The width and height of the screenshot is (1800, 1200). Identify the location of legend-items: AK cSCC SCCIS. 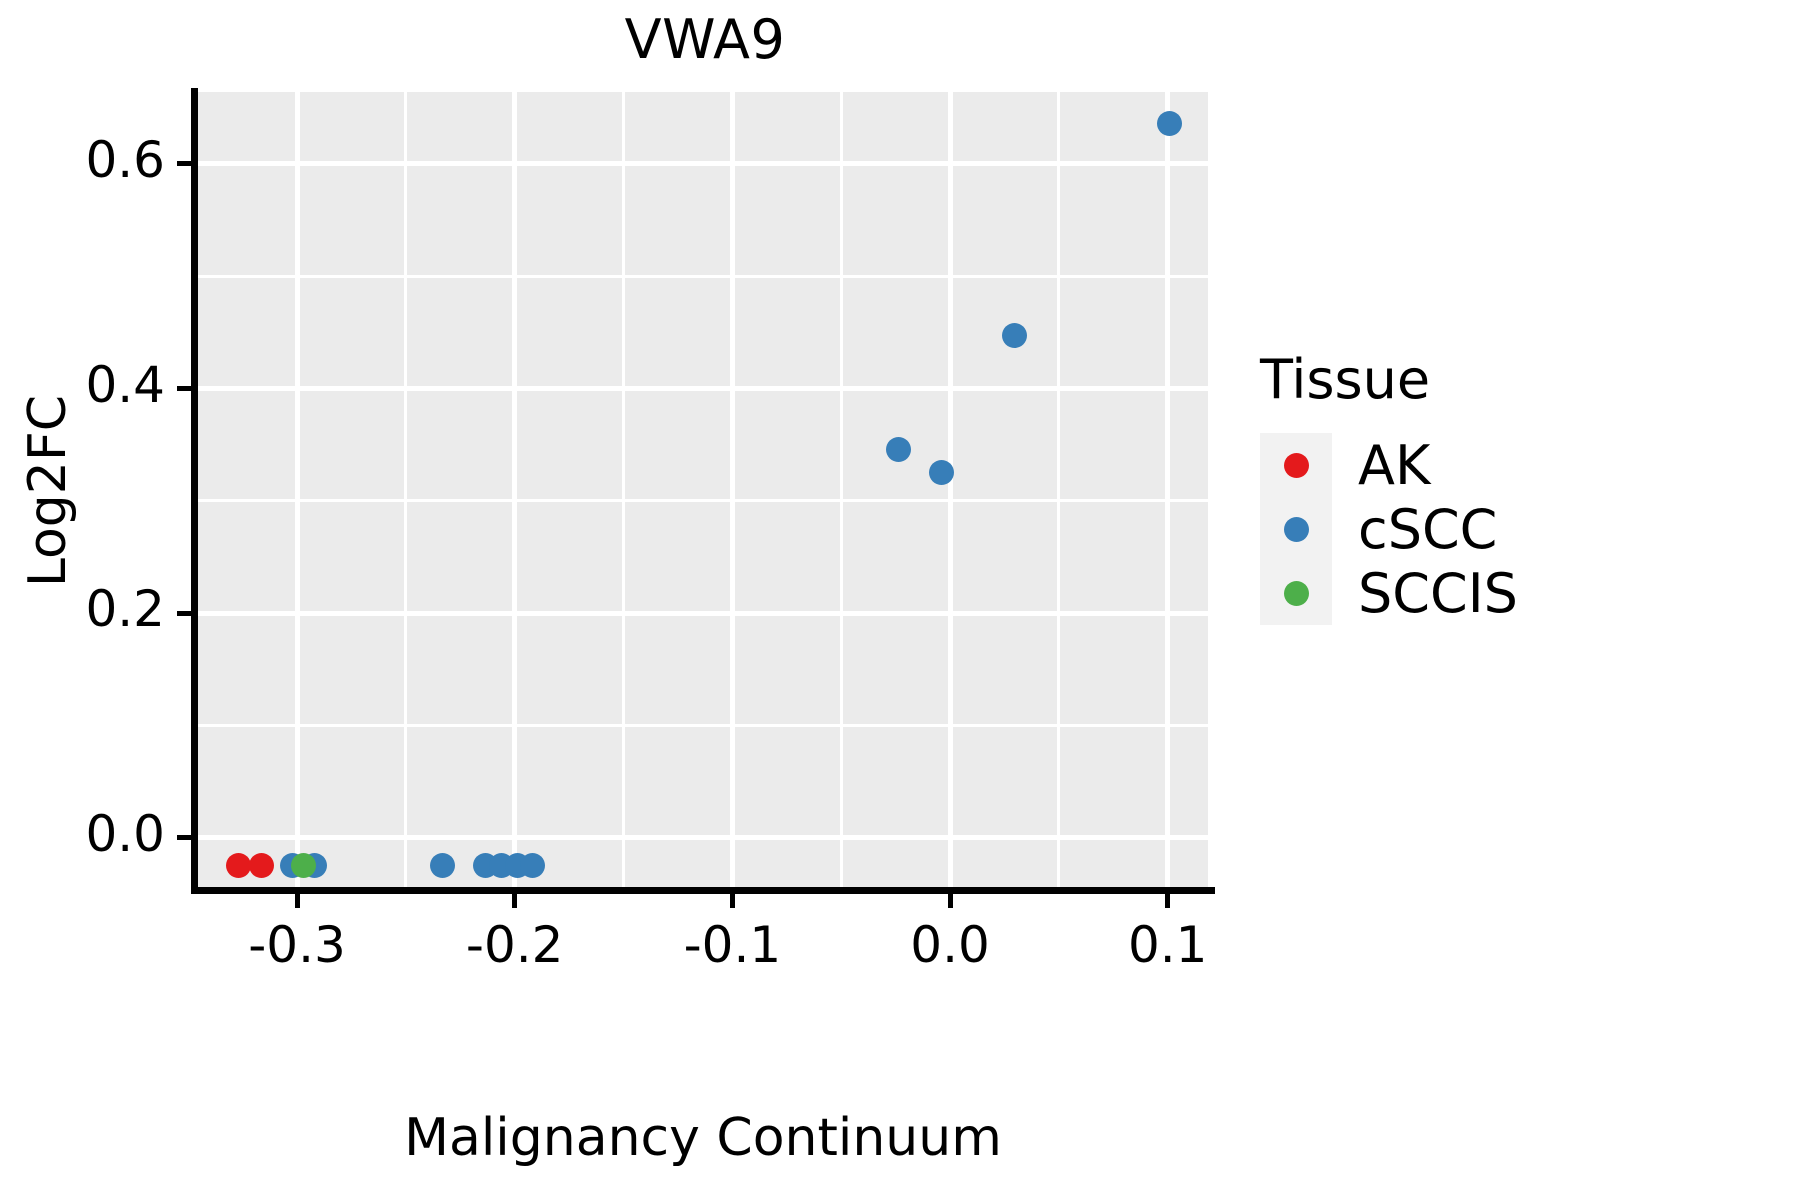
(1520, 529).